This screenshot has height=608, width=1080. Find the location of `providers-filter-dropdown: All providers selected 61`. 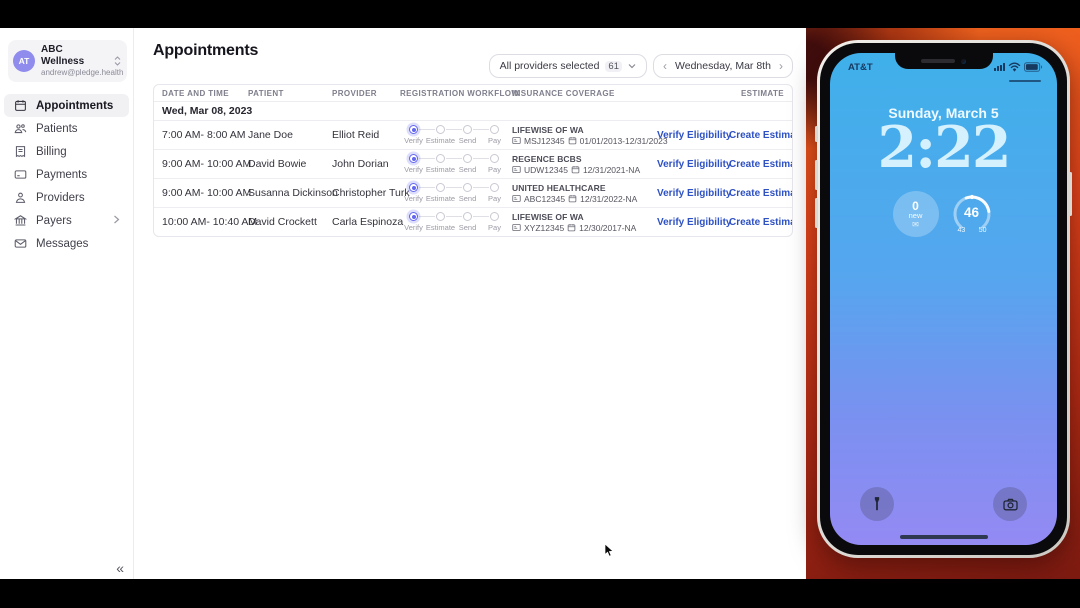

providers-filter-dropdown: All providers selected 61 is located at coordinates (567, 66).